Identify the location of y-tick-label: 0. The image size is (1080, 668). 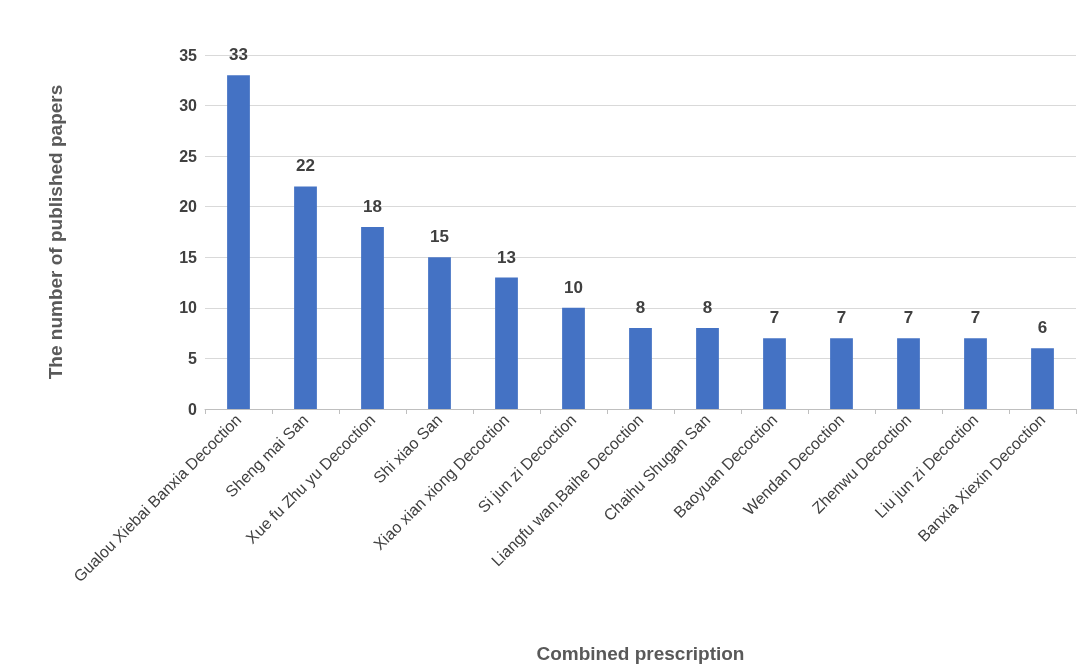
(193, 409).